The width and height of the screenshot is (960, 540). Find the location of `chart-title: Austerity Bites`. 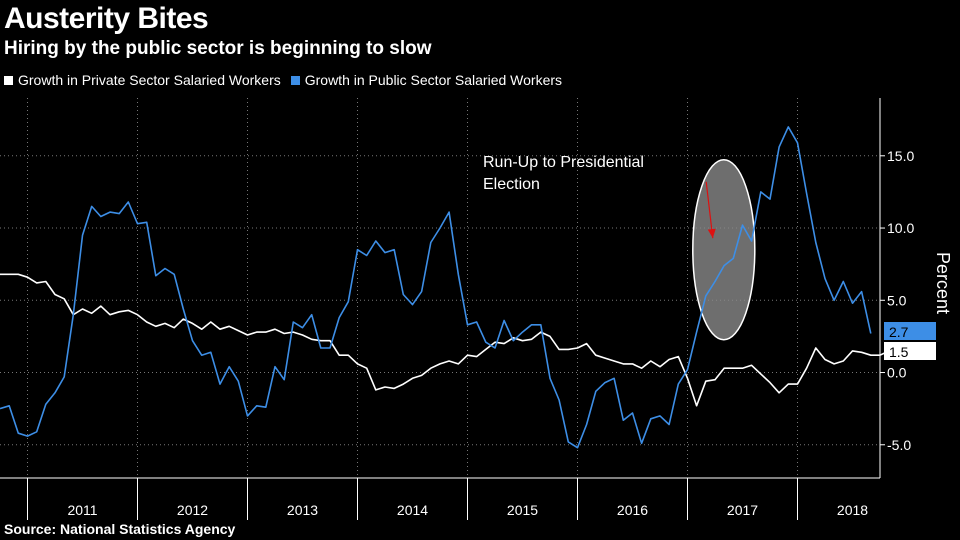

chart-title: Austerity Bites is located at coordinates (106, 18).